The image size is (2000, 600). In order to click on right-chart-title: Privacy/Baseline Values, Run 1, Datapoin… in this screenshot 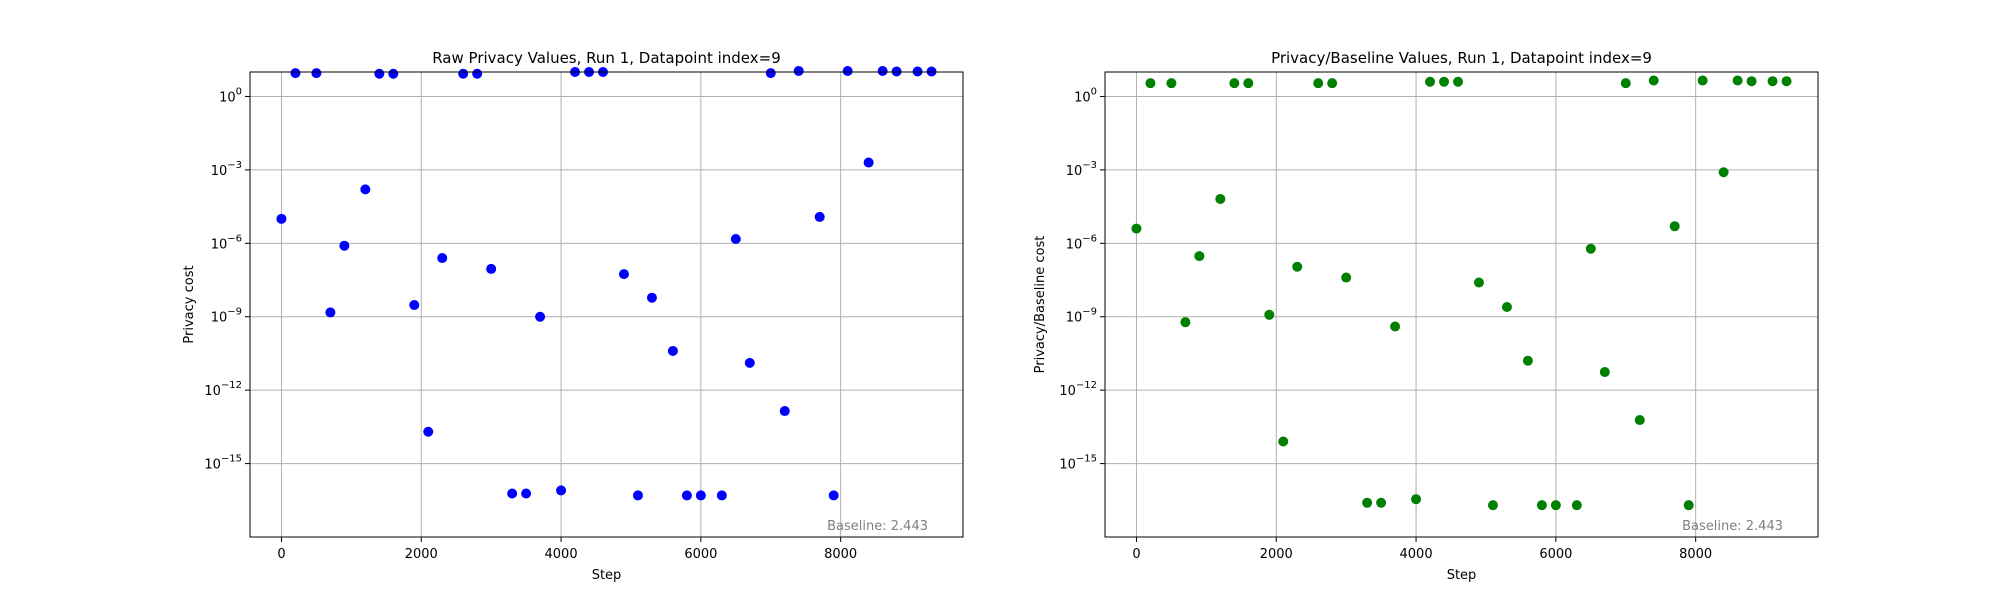, I will do `click(1461, 58)`.